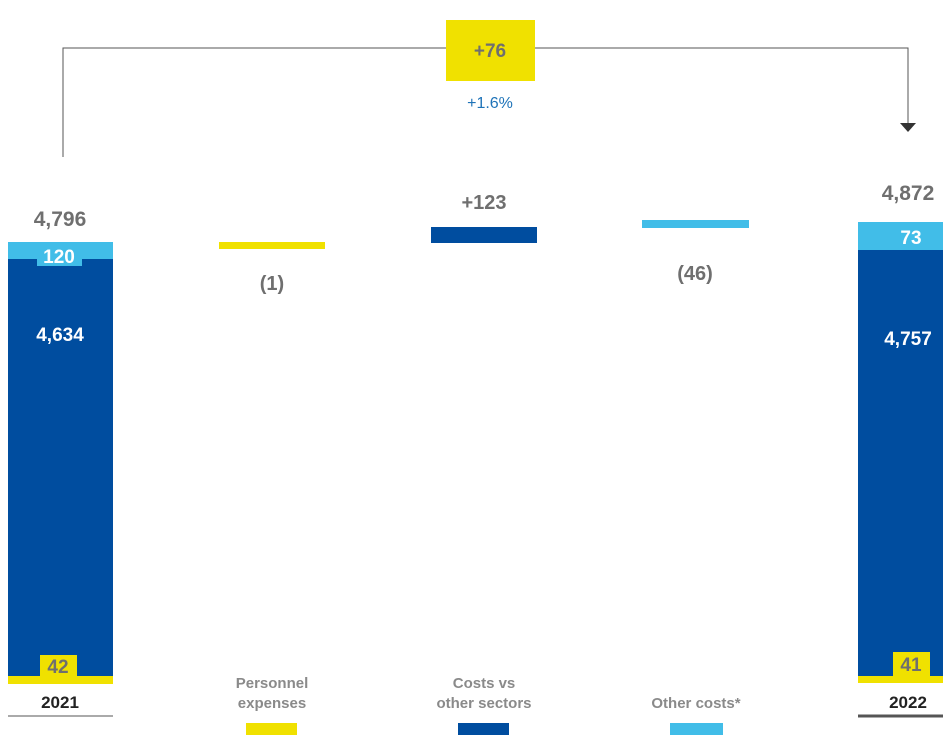 Image resolution: width=944 pixels, height=735 pixels. What do you see at coordinates (60, 219) in the screenshot?
I see `total-label-2021: 4,796` at bounding box center [60, 219].